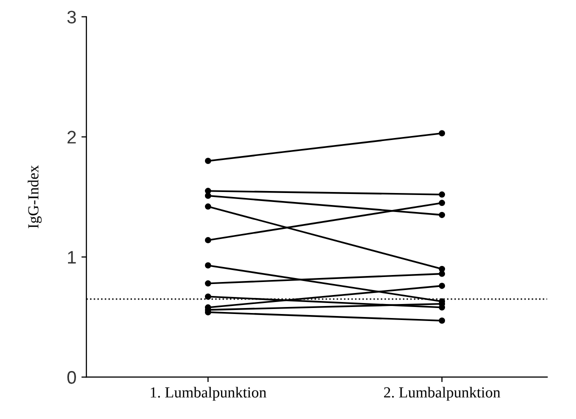 This screenshot has width=576, height=419. I want to click on y-axis-title: IgG-Index, so click(35, 196).